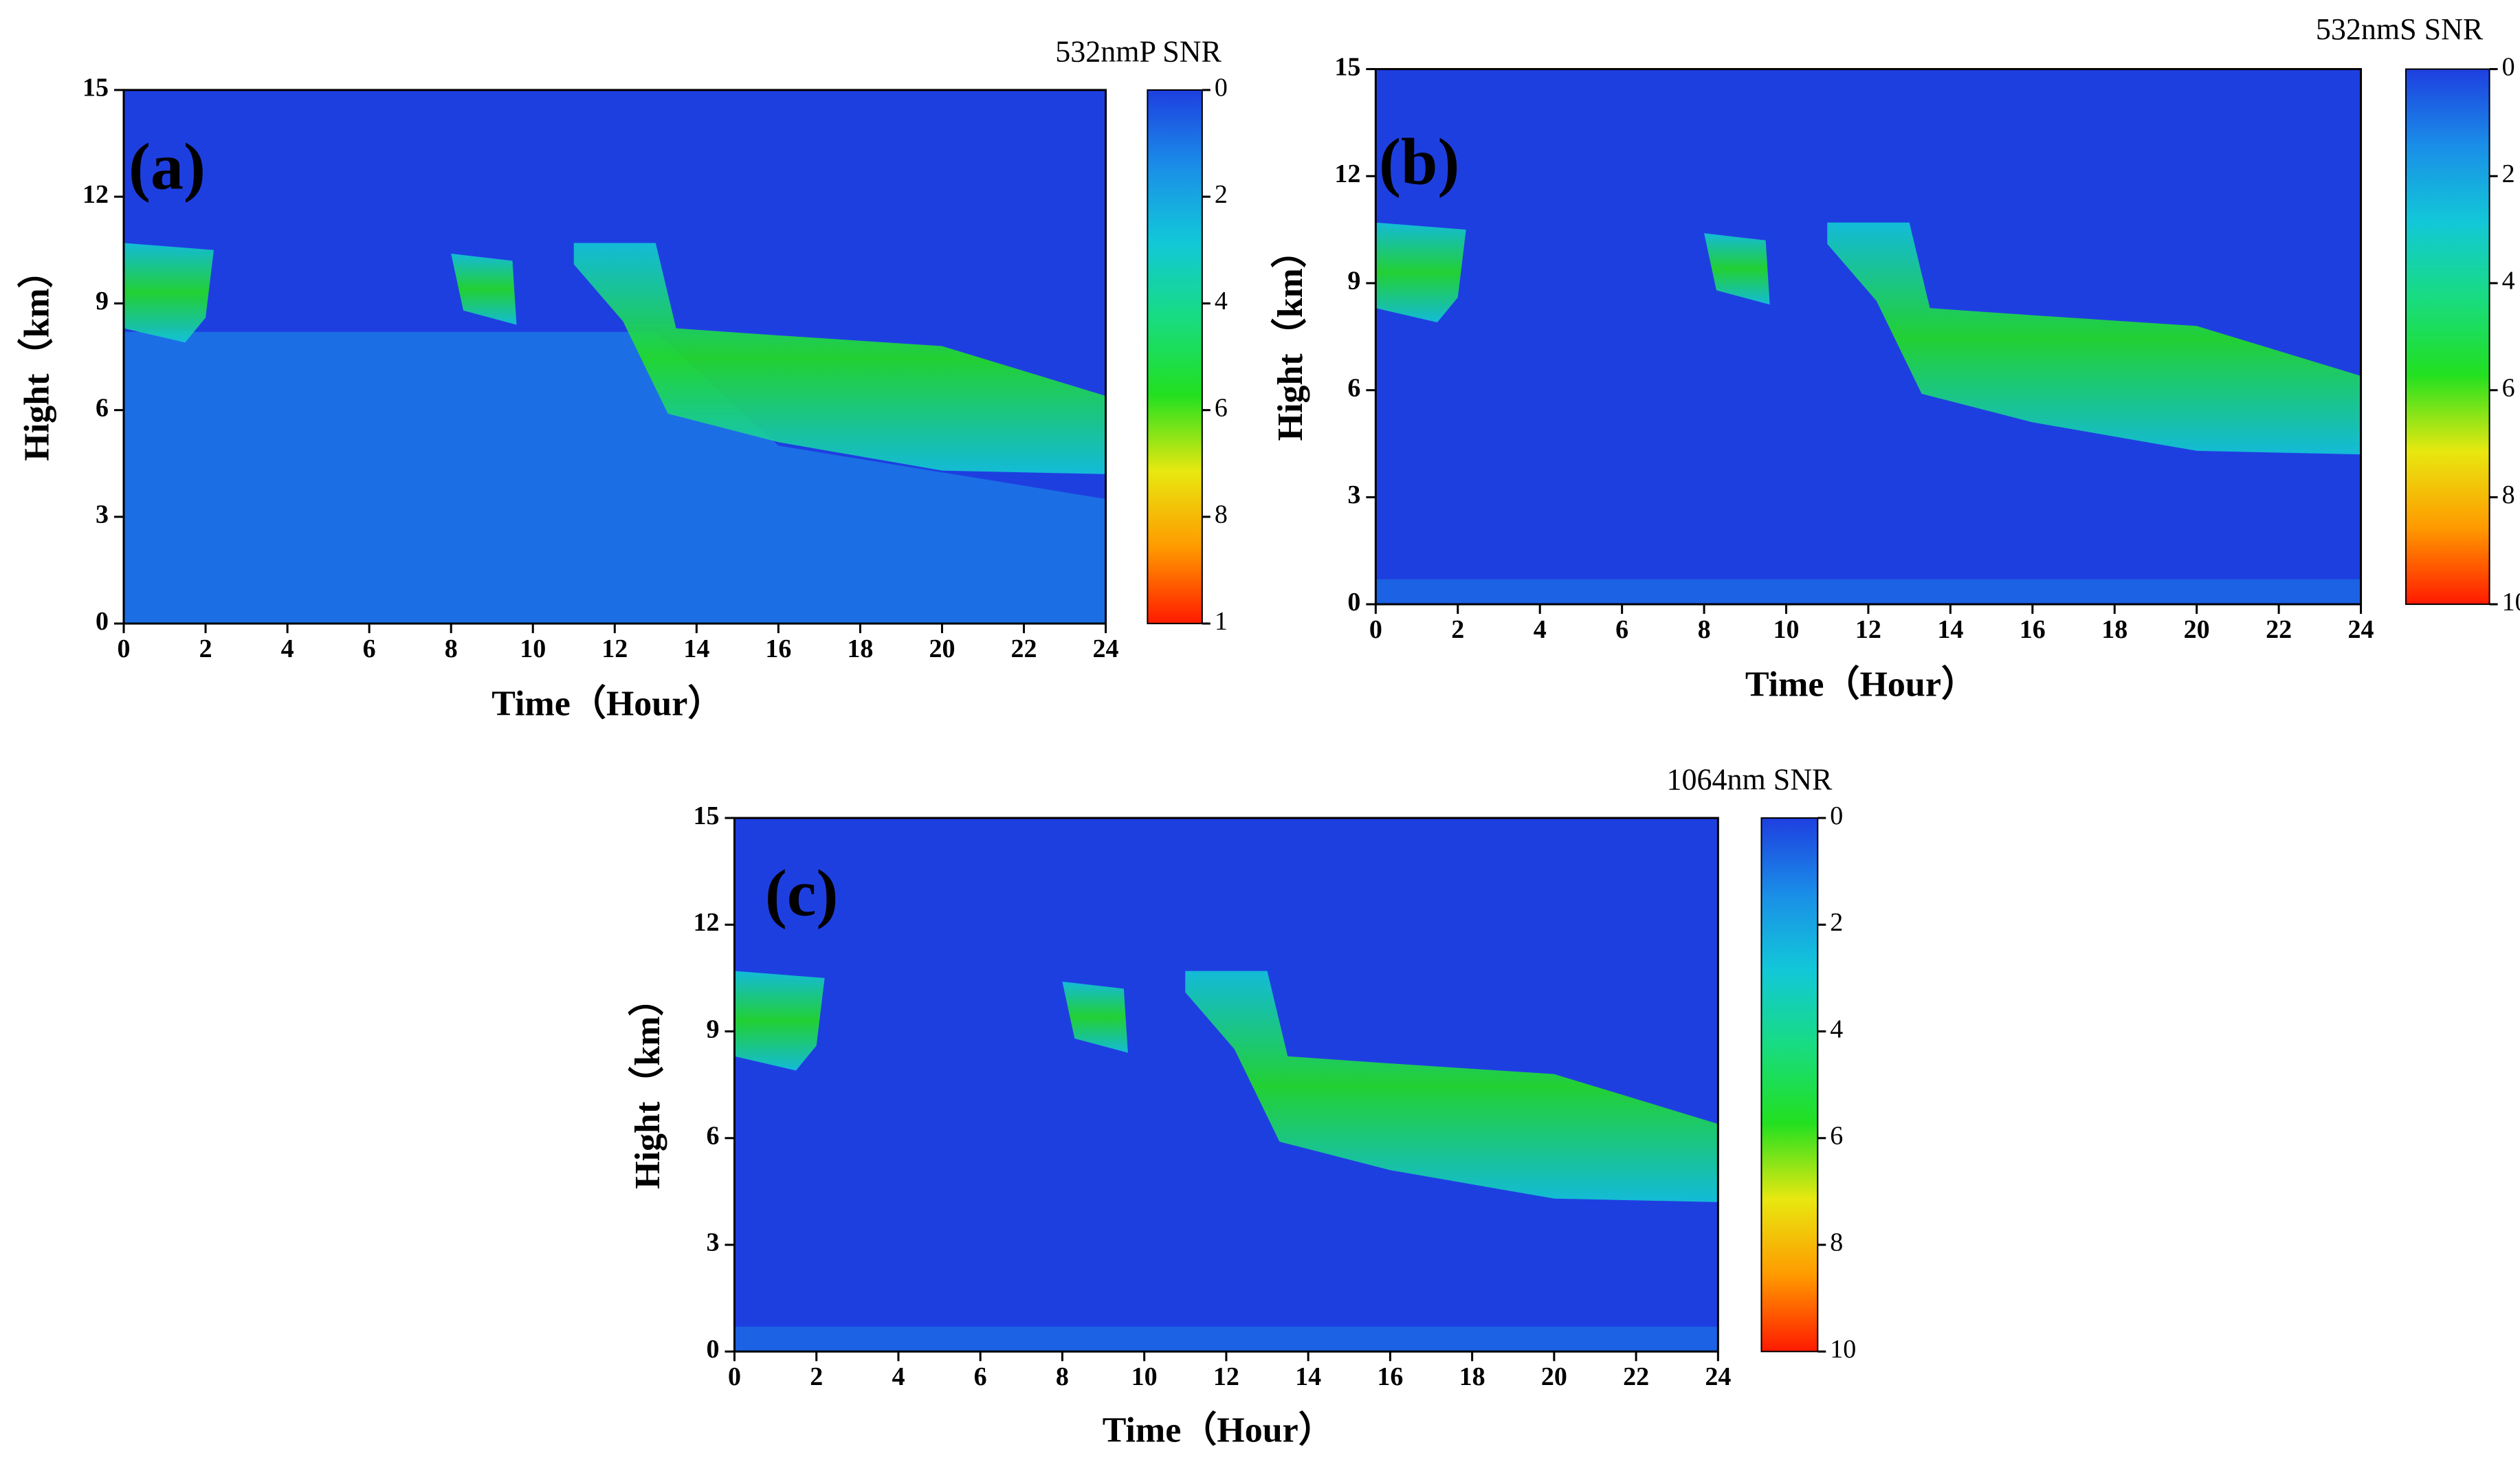 The width and height of the screenshot is (2520, 1473). Describe the element at coordinates (1750, 780) in the screenshot. I see `colorbar-title: 1064nm SNR` at that location.